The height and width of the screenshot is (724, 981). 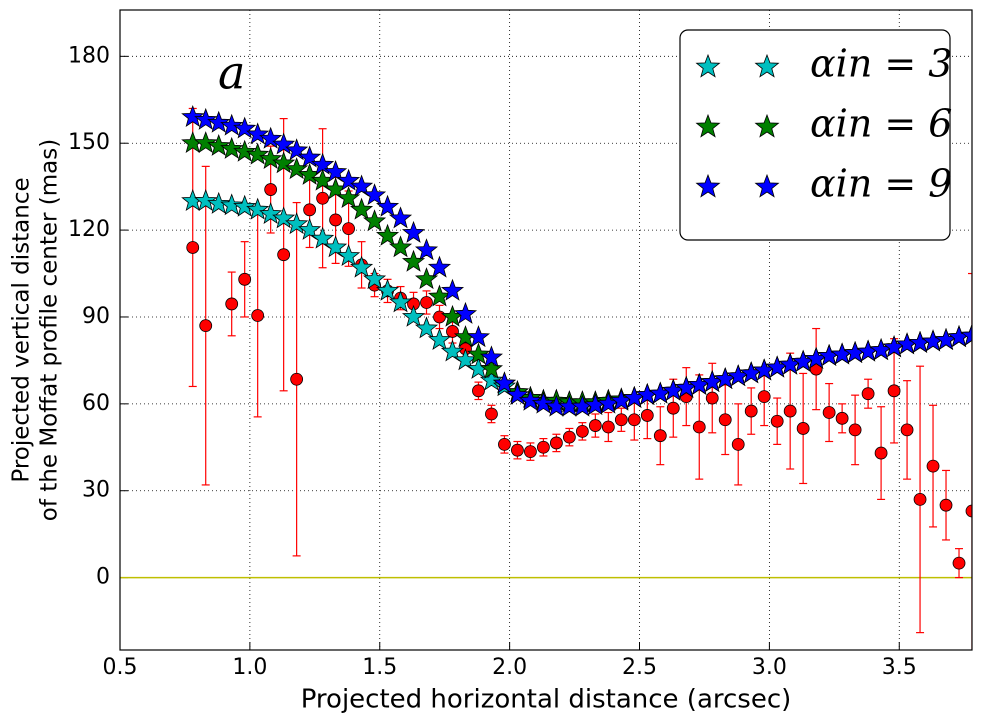 What do you see at coordinates (96, 316) in the screenshot?
I see `y-tick-label: 90` at bounding box center [96, 316].